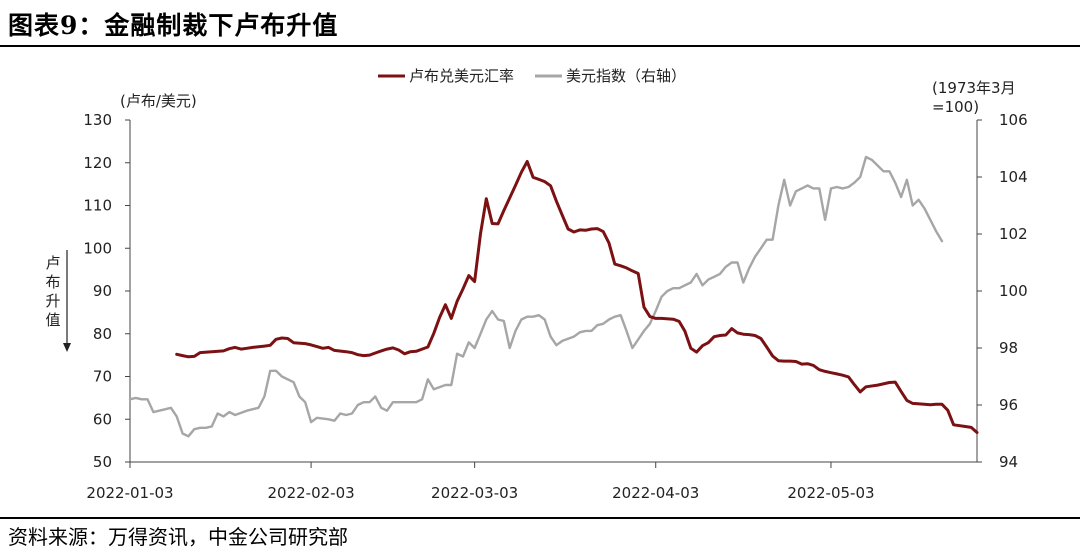  What do you see at coordinates (52, 263) in the screenshot?
I see `annotation-char: 卢` at bounding box center [52, 263].